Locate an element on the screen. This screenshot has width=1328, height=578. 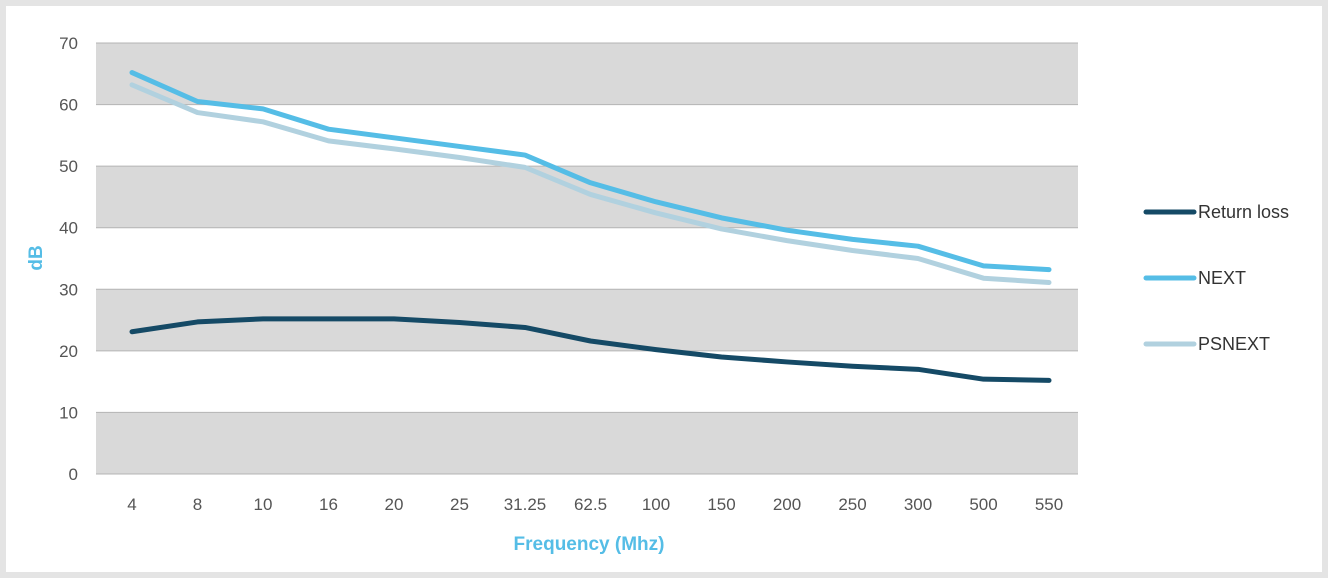
x-tick-label: 8 is located at coordinates (197, 504).